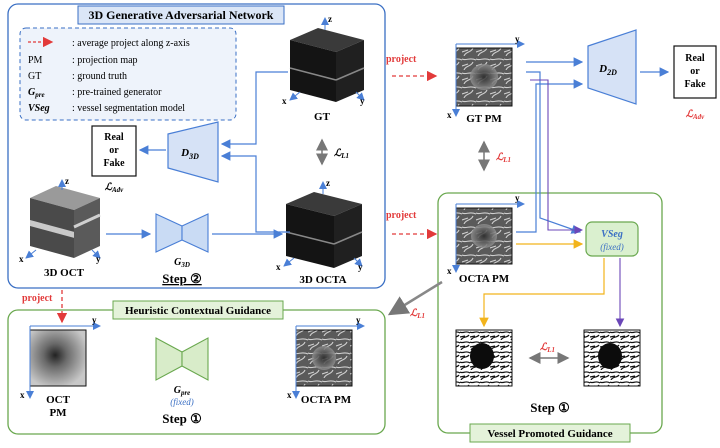 This screenshot has width=720, height=448. I want to click on arrow-gtpm-to-vseg, so click(554, 152).